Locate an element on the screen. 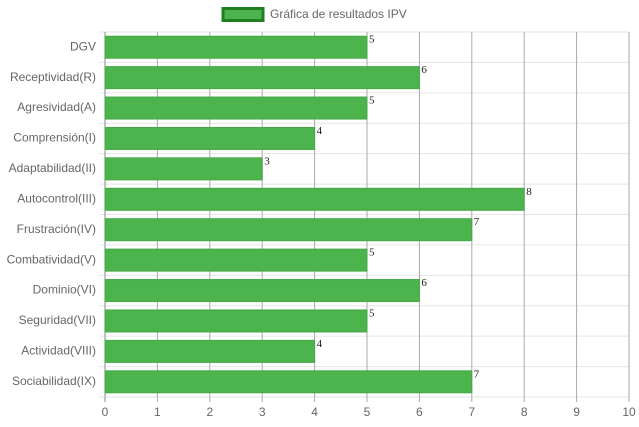 The image size is (639, 427). x-tick-label: 0 is located at coordinates (105, 412).